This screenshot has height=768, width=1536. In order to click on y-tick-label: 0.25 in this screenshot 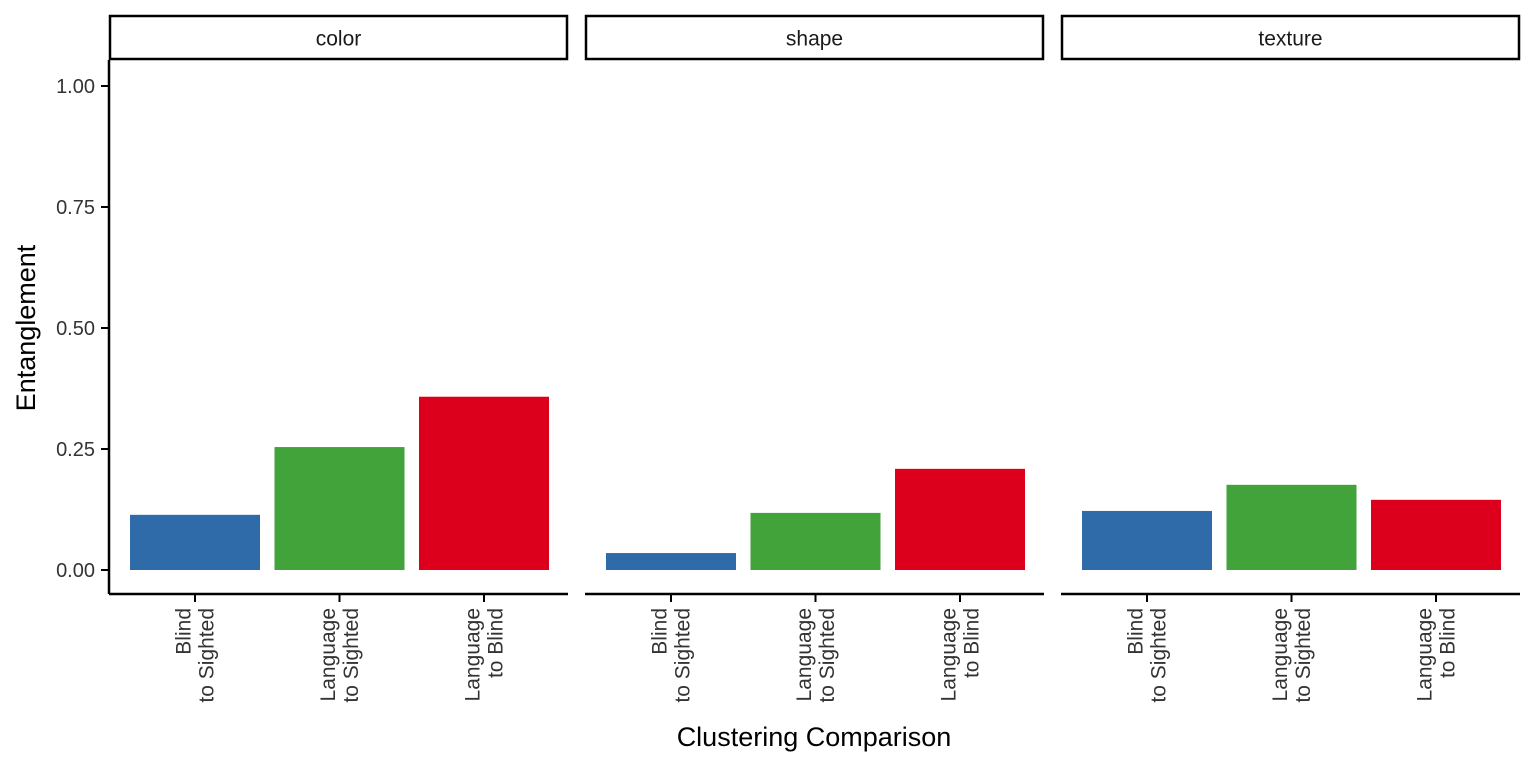, I will do `click(75, 450)`.